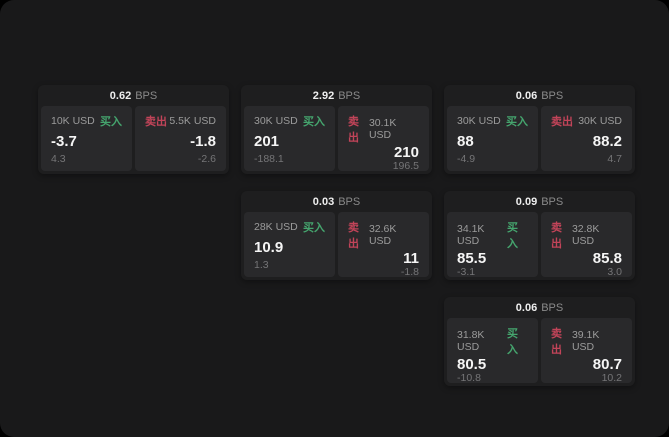  I want to click on buy-price: 10.9, so click(269, 247).